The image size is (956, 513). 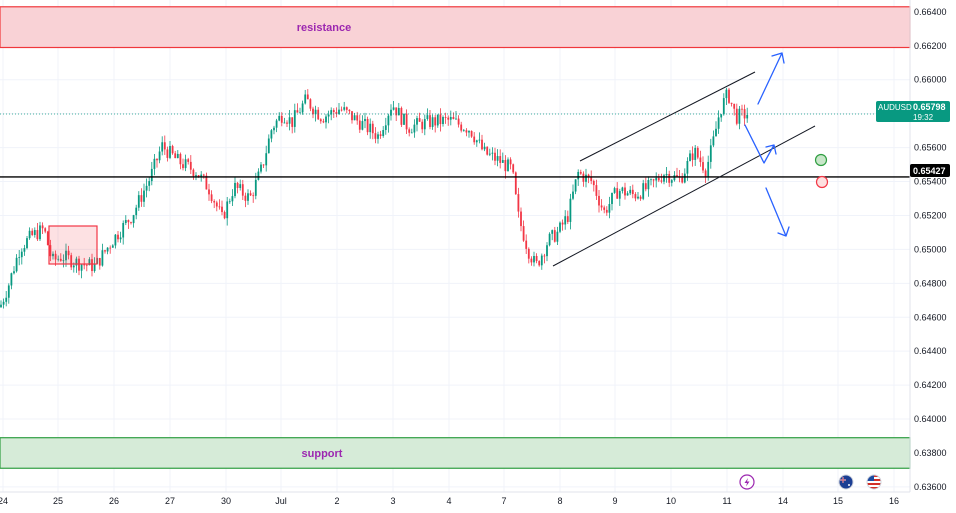 What do you see at coordinates (73, 245) in the screenshot?
I see `consolidation-box` at bounding box center [73, 245].